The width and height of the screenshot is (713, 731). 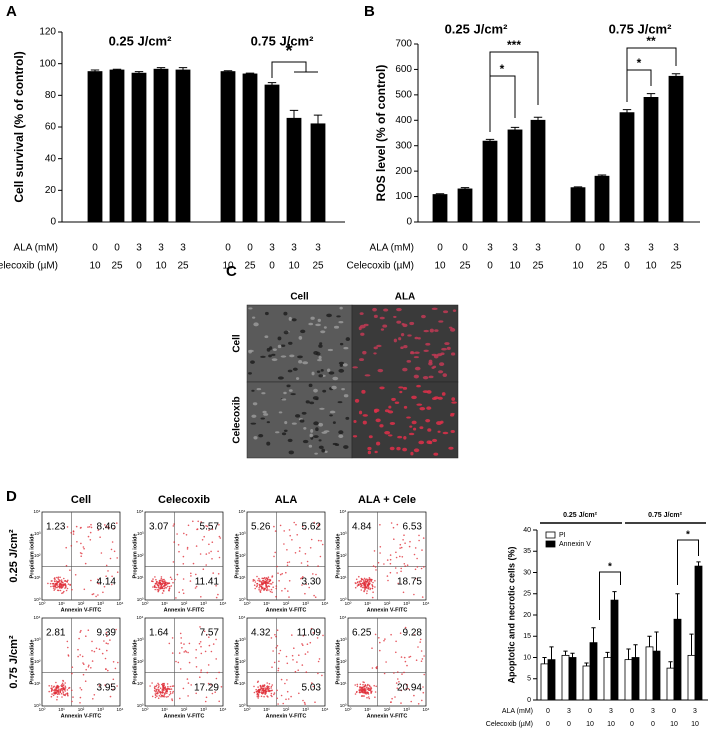 I want to click on micrograph, so click(x=299, y=343).